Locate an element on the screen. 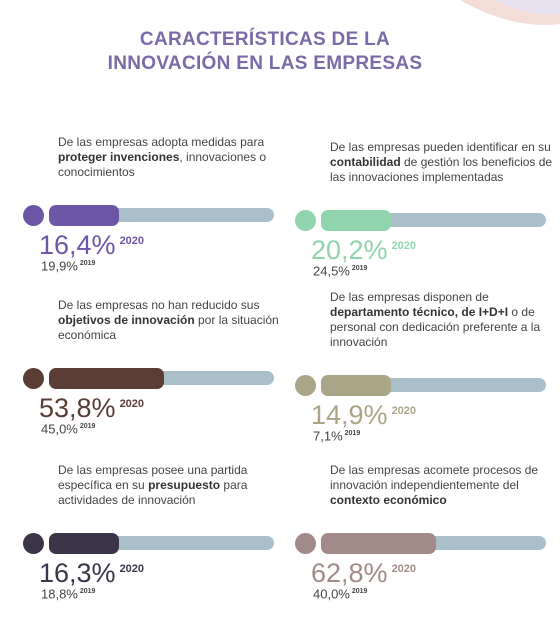 The width and height of the screenshot is (560, 643). stat-current-value: 62,8% 2020 is located at coordinates (363, 571).